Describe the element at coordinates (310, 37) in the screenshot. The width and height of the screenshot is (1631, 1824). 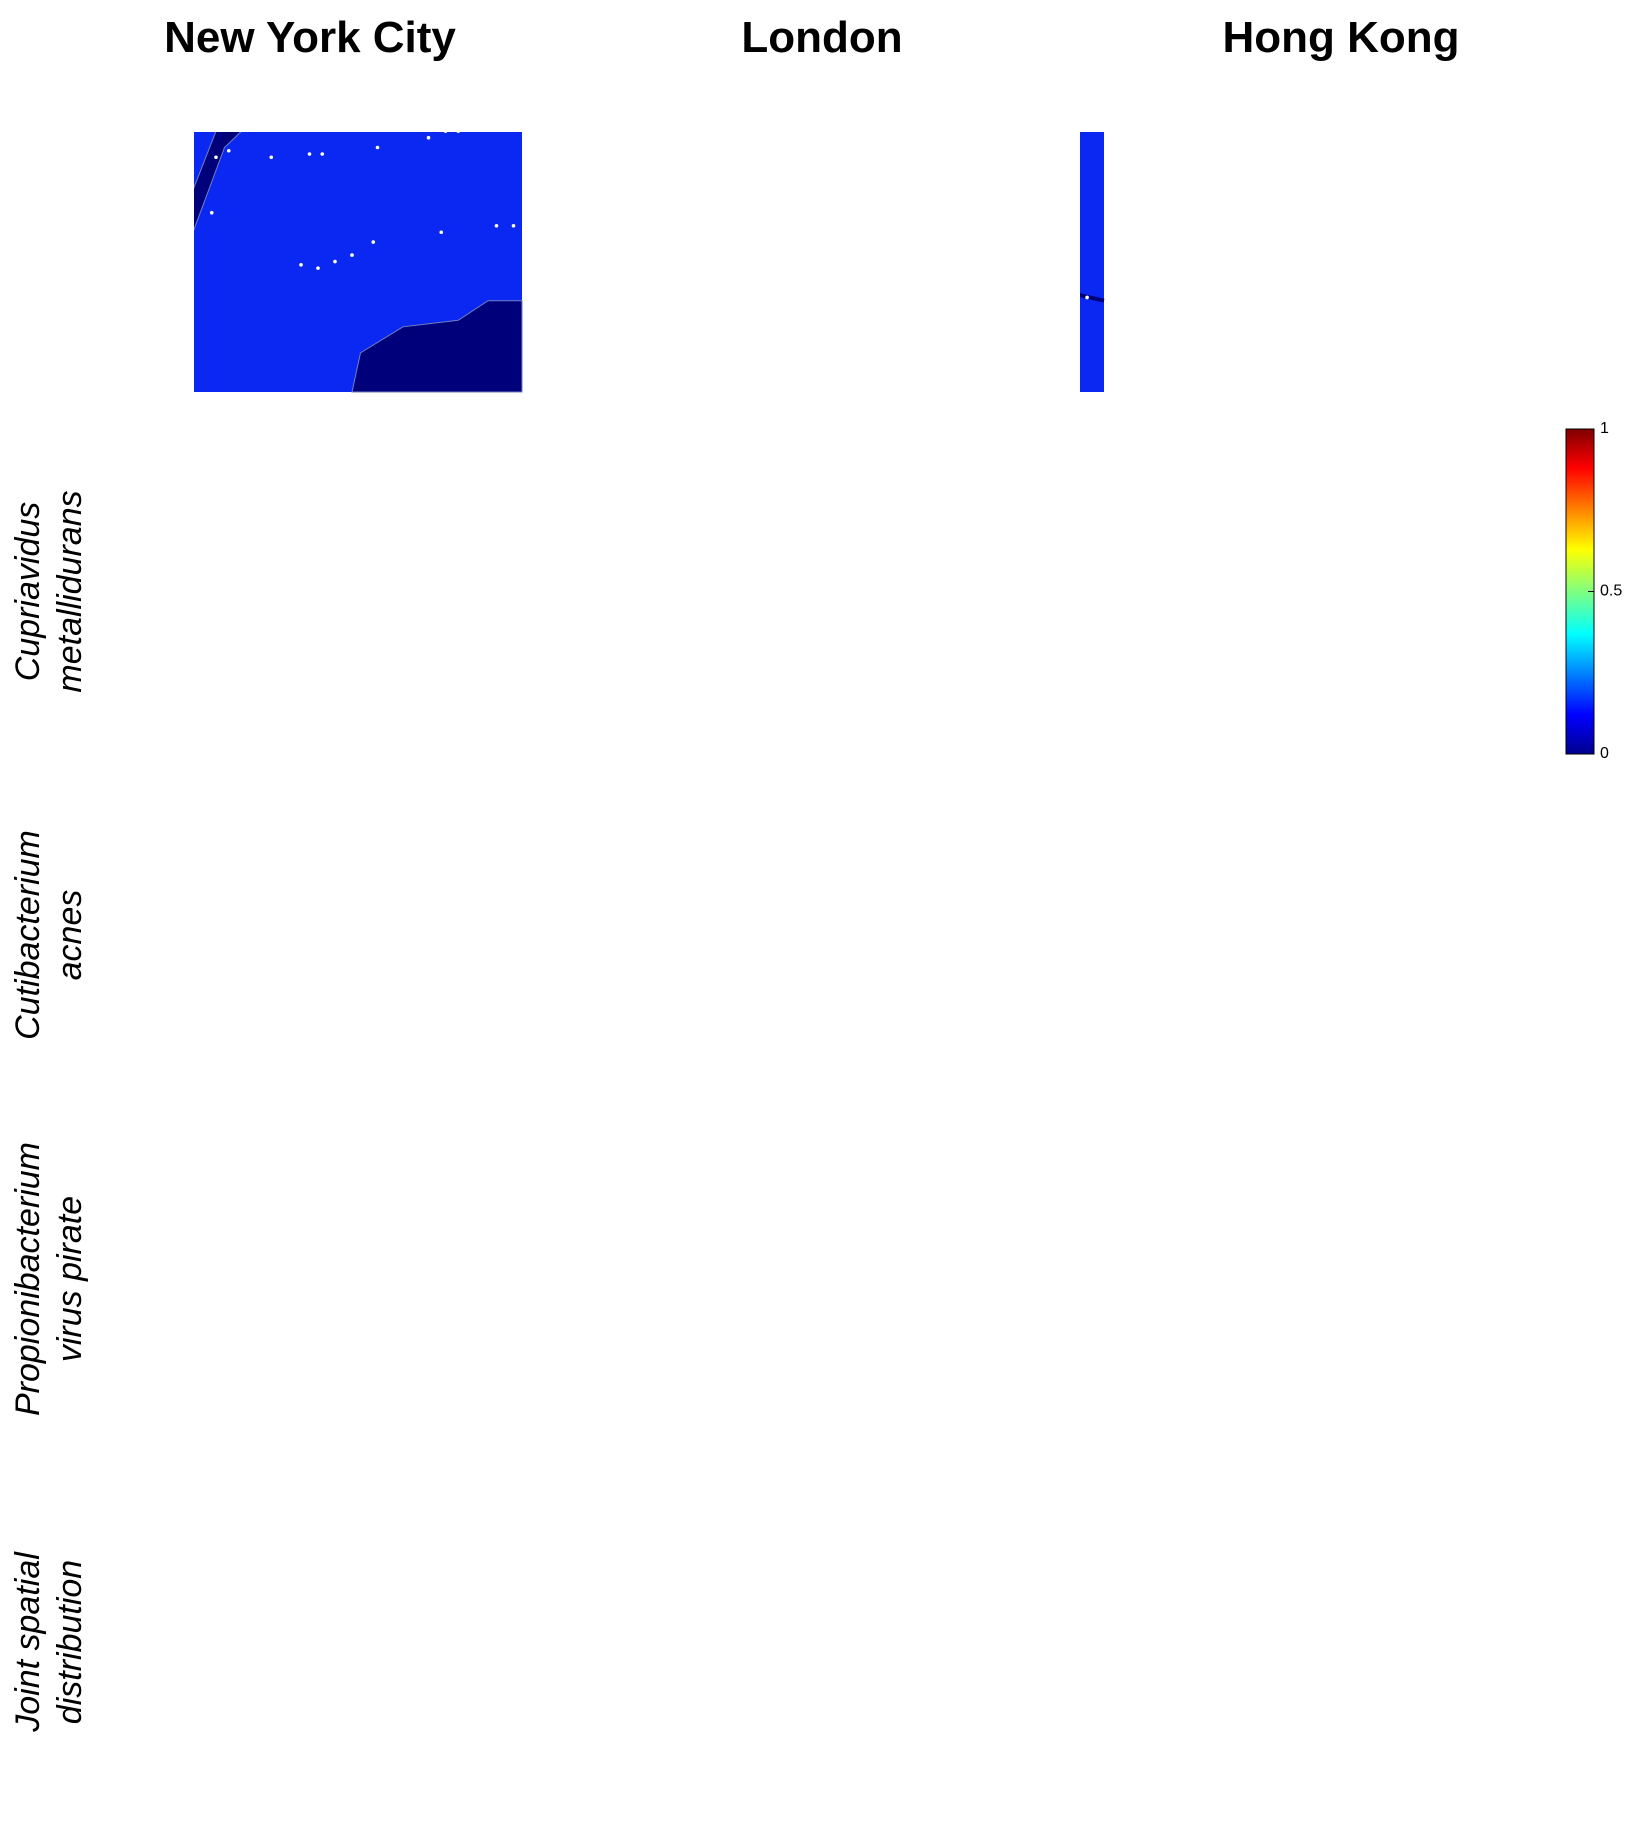
I see `column-title: New York City` at that location.